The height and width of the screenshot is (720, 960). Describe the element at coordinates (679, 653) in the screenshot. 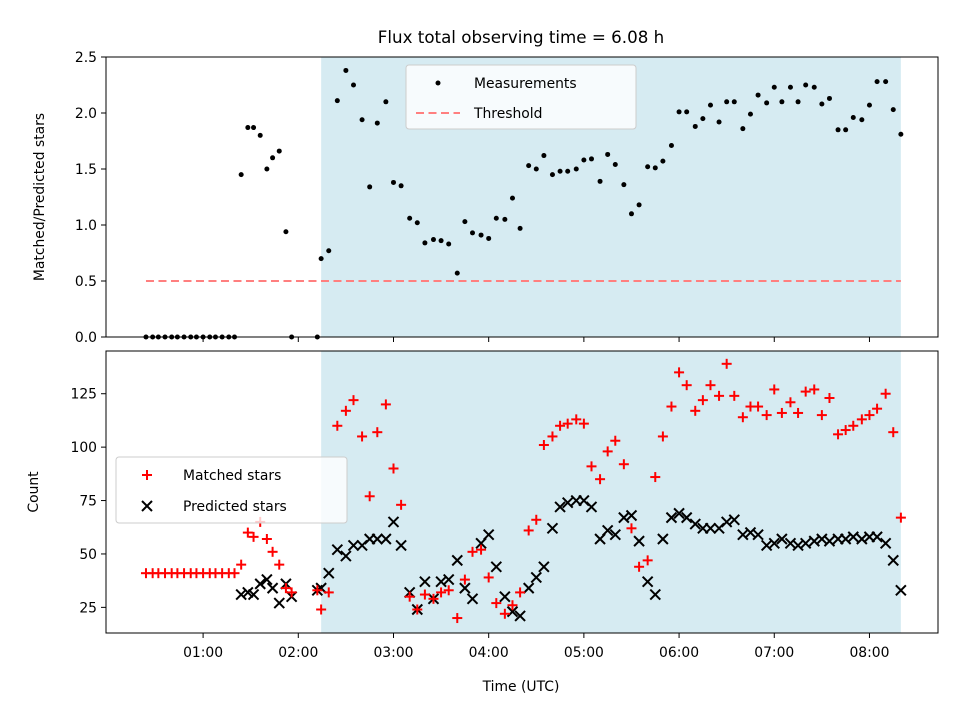

I see `x-tick-label: 06:00` at that location.